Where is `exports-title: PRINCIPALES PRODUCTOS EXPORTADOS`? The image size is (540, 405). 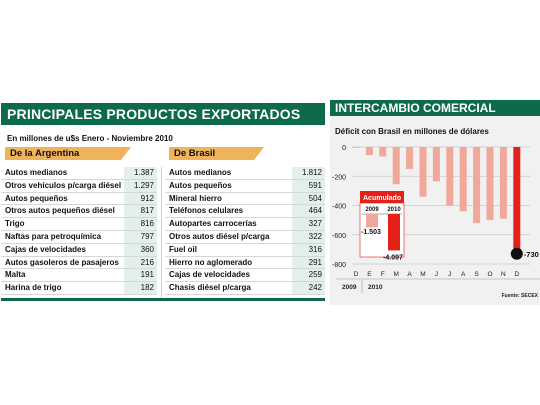 exports-title: PRINCIPALES PRODUCTOS EXPORTADOS is located at coordinates (154, 114).